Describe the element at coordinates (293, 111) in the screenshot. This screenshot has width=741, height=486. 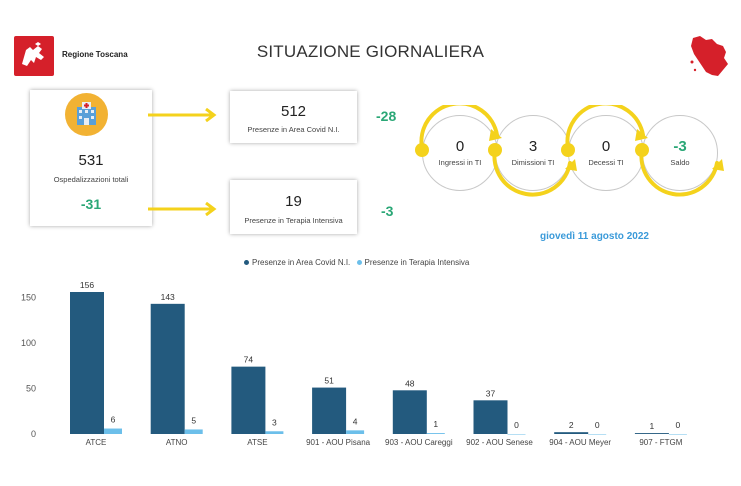
I see `area-covid-value: 512` at that location.